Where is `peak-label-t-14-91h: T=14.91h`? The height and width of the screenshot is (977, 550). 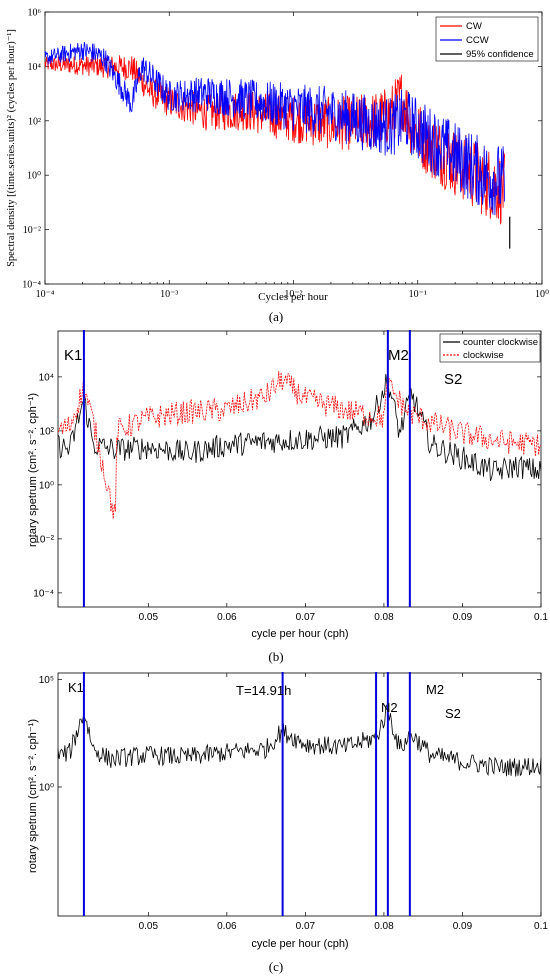 peak-label-t-14-91h: T=14.91h is located at coordinates (263, 690).